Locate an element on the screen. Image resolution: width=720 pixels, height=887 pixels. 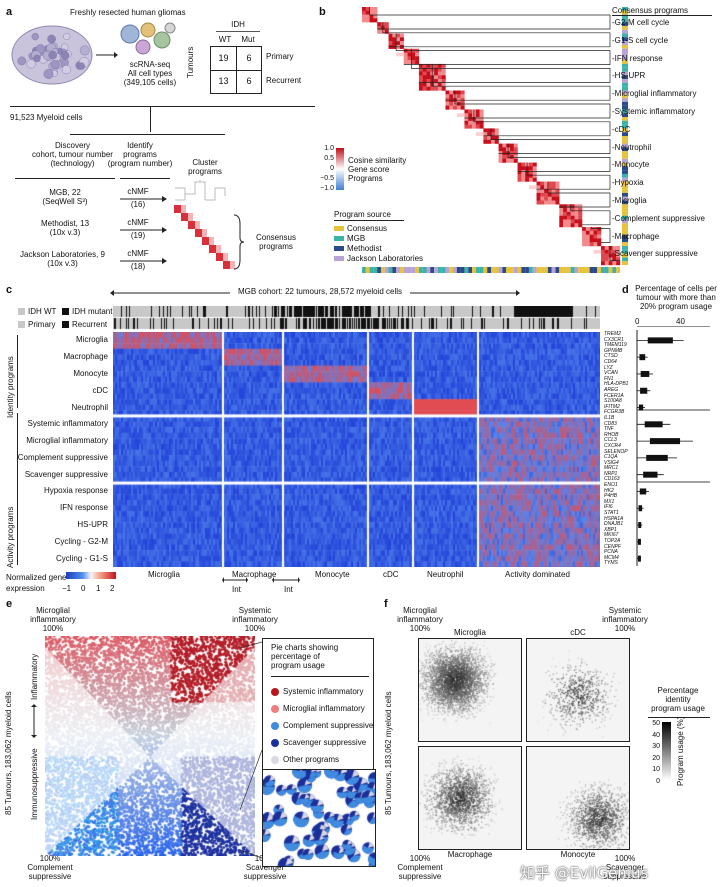
legend-text: Systemic inflammatory is located at coordinates (323, 691).